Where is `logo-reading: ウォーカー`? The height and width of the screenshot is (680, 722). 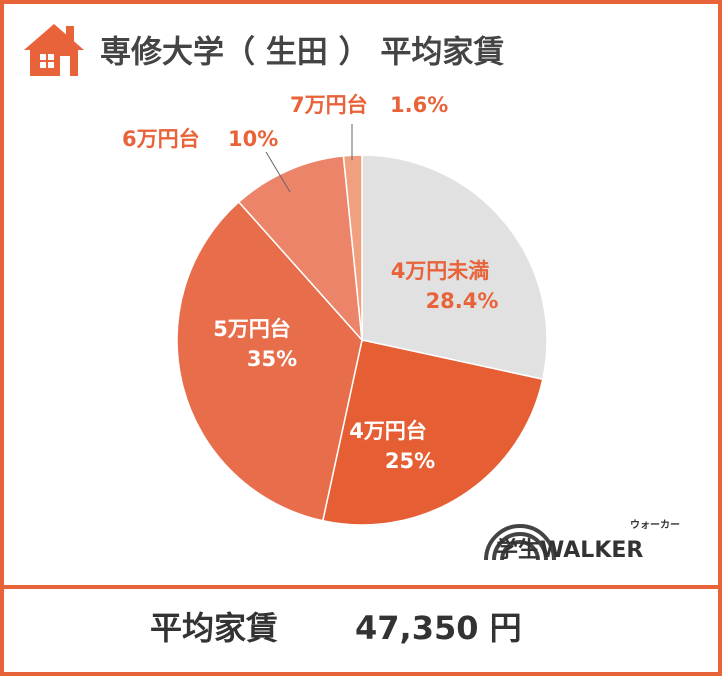 logo-reading: ウォーカー is located at coordinates (655, 525).